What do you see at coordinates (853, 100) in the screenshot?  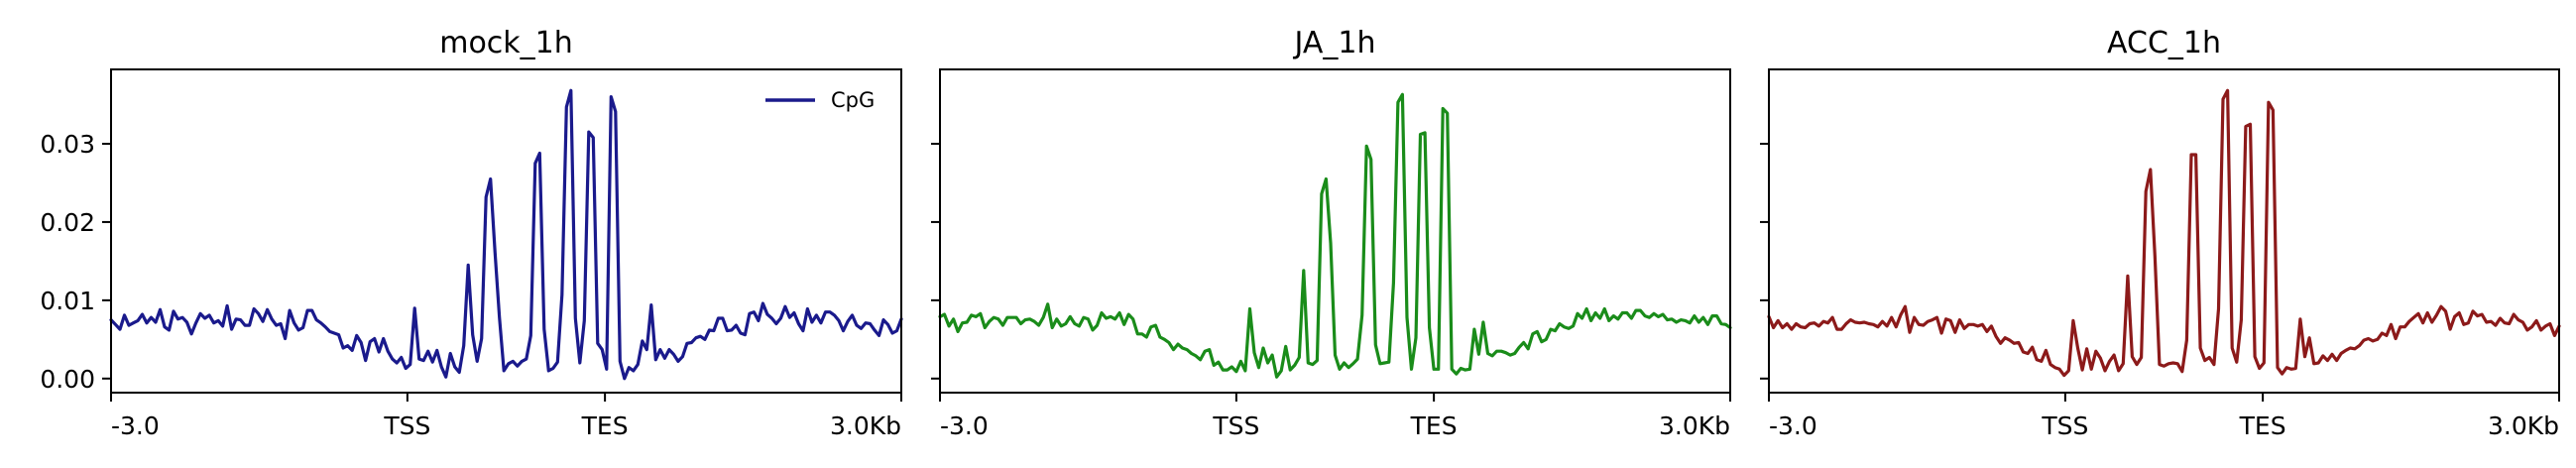 I see `legend-label: CpG` at bounding box center [853, 100].